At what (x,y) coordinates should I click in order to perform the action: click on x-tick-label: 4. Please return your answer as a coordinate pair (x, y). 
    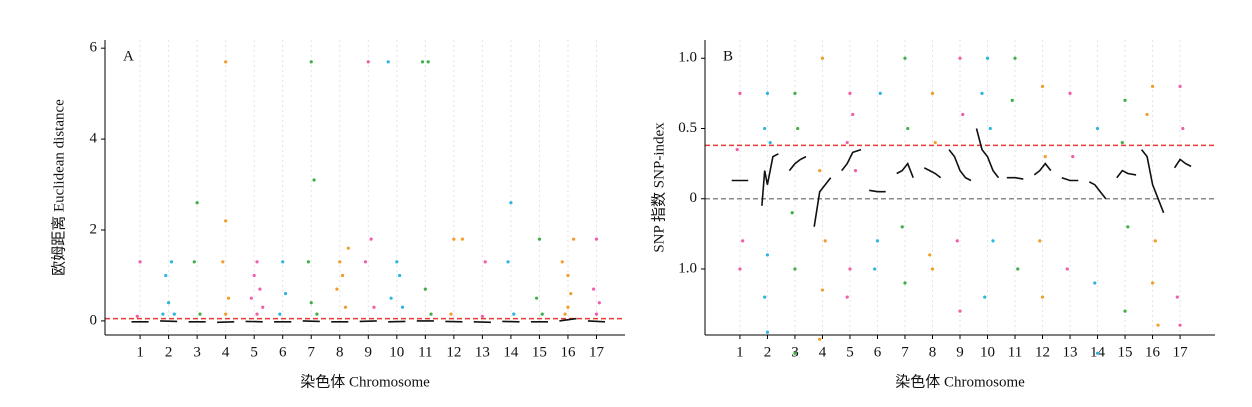
    Looking at the image, I should click on (226, 352).